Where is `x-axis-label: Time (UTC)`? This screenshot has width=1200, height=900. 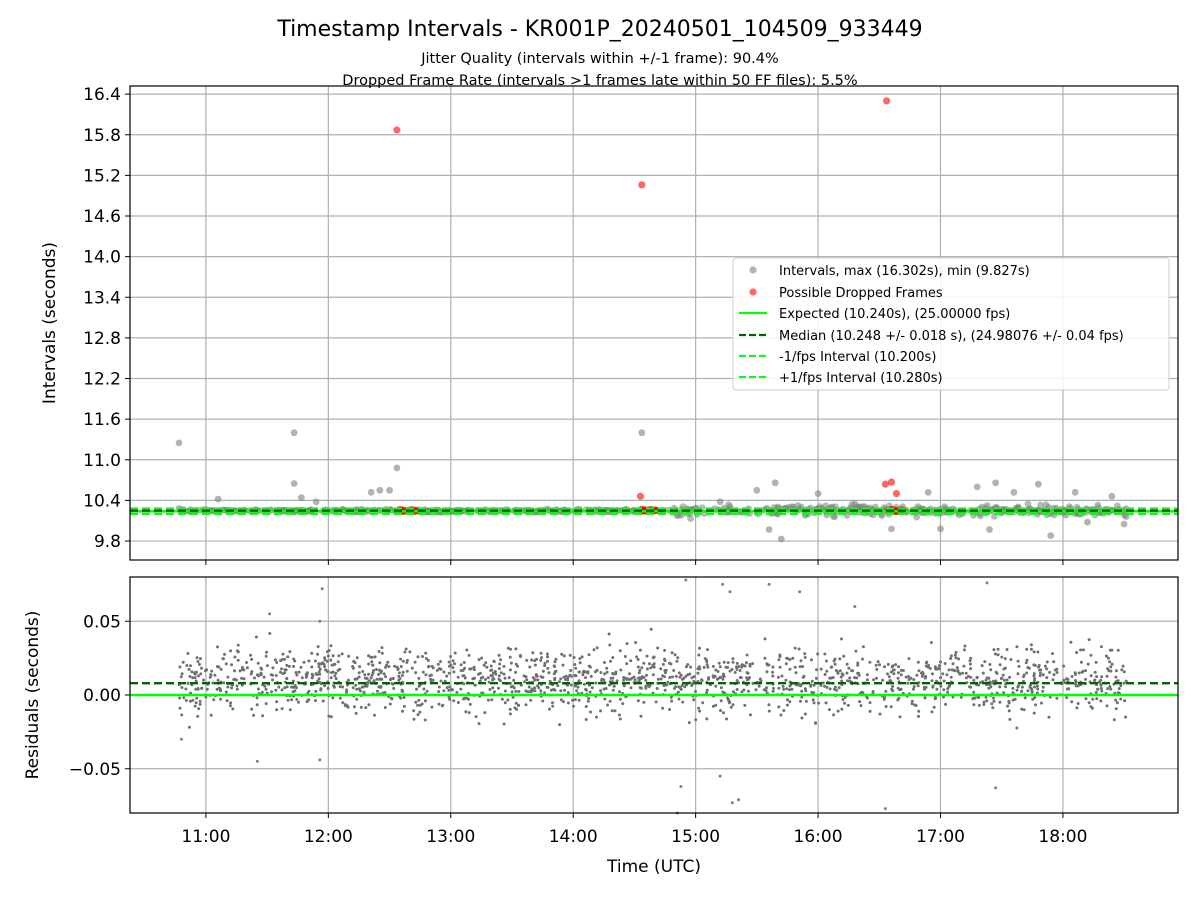
x-axis-label: Time (UTC) is located at coordinates (653, 867).